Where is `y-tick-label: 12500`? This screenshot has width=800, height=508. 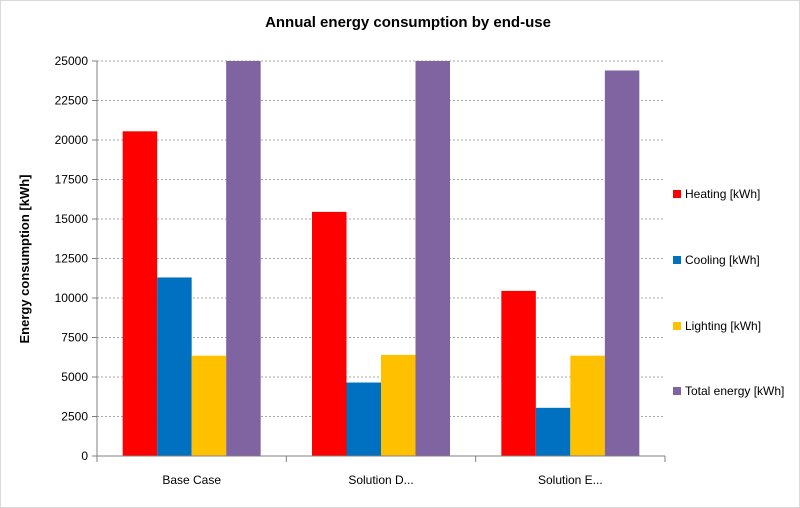 y-tick-label: 12500 is located at coordinates (72, 259).